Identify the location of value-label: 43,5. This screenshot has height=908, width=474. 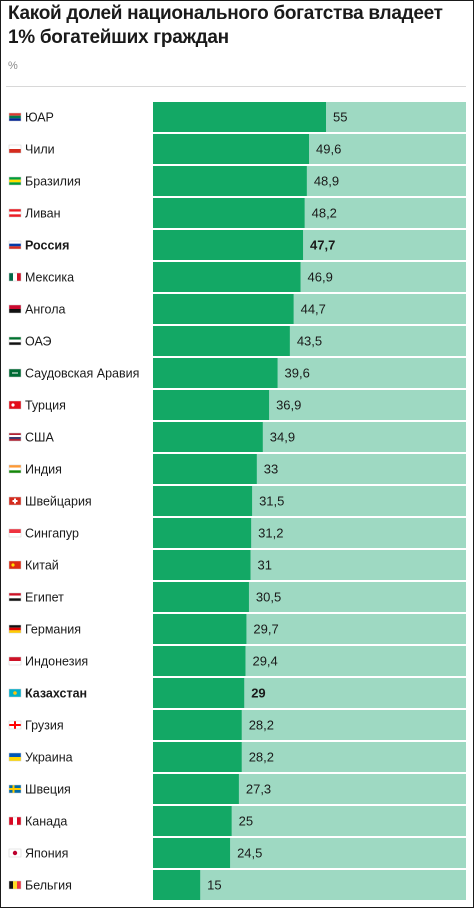
(309, 341).